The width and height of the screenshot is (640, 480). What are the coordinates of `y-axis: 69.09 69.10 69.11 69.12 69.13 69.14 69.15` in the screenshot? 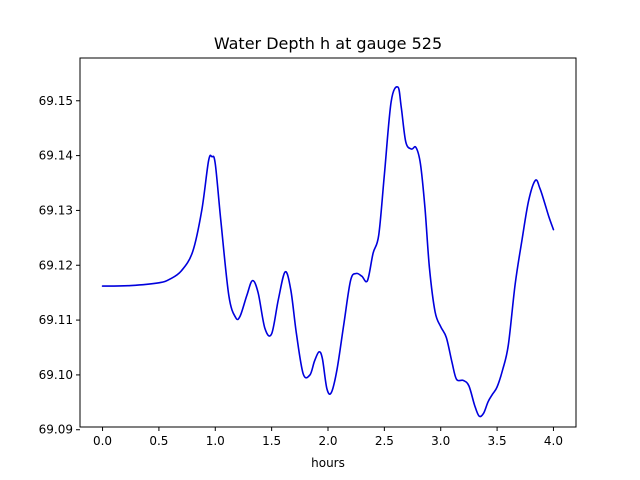 It's located at (59, 265).